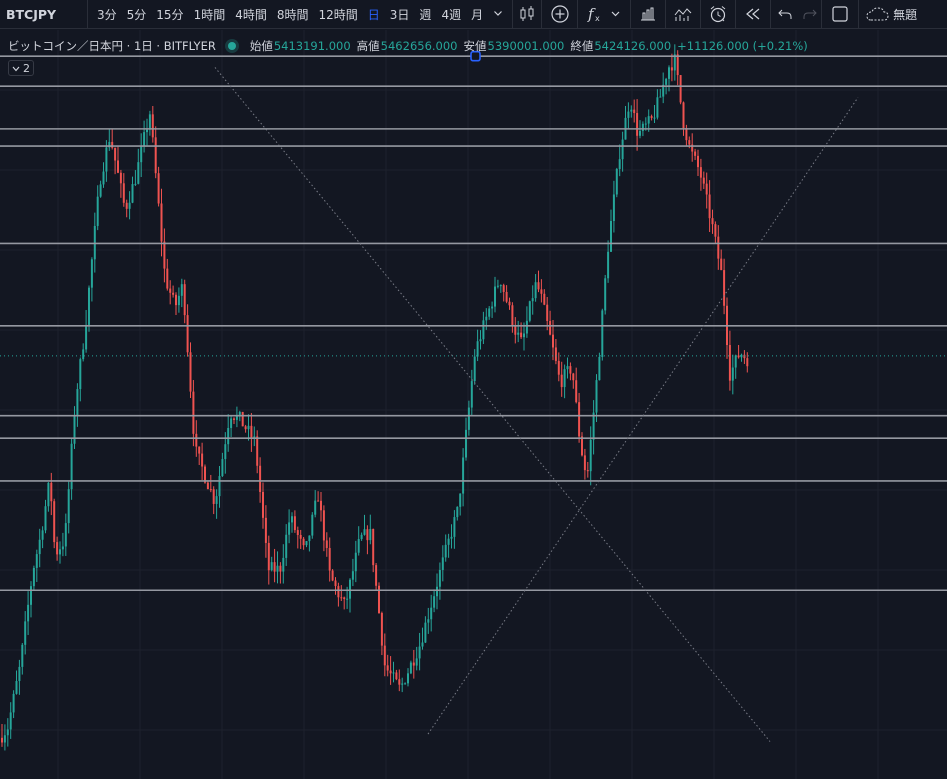  Describe the element at coordinates (500, 14) in the screenshot. I see `interval-dropdown-chevron-icon` at that location.